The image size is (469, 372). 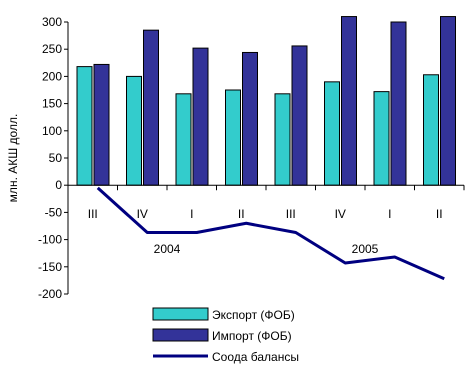 I want to click on legend: Экспорт (ФОБ) Импорт (ФОБ) Соода балансы, so click(x=225, y=335).